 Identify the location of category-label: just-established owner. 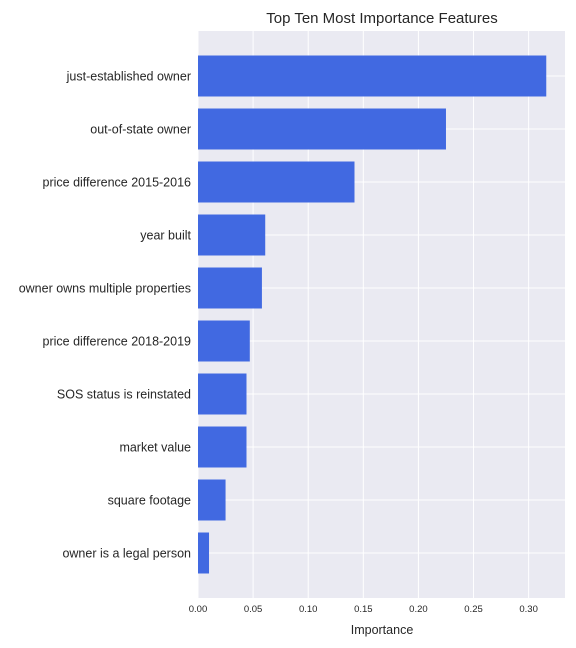
(128, 77).